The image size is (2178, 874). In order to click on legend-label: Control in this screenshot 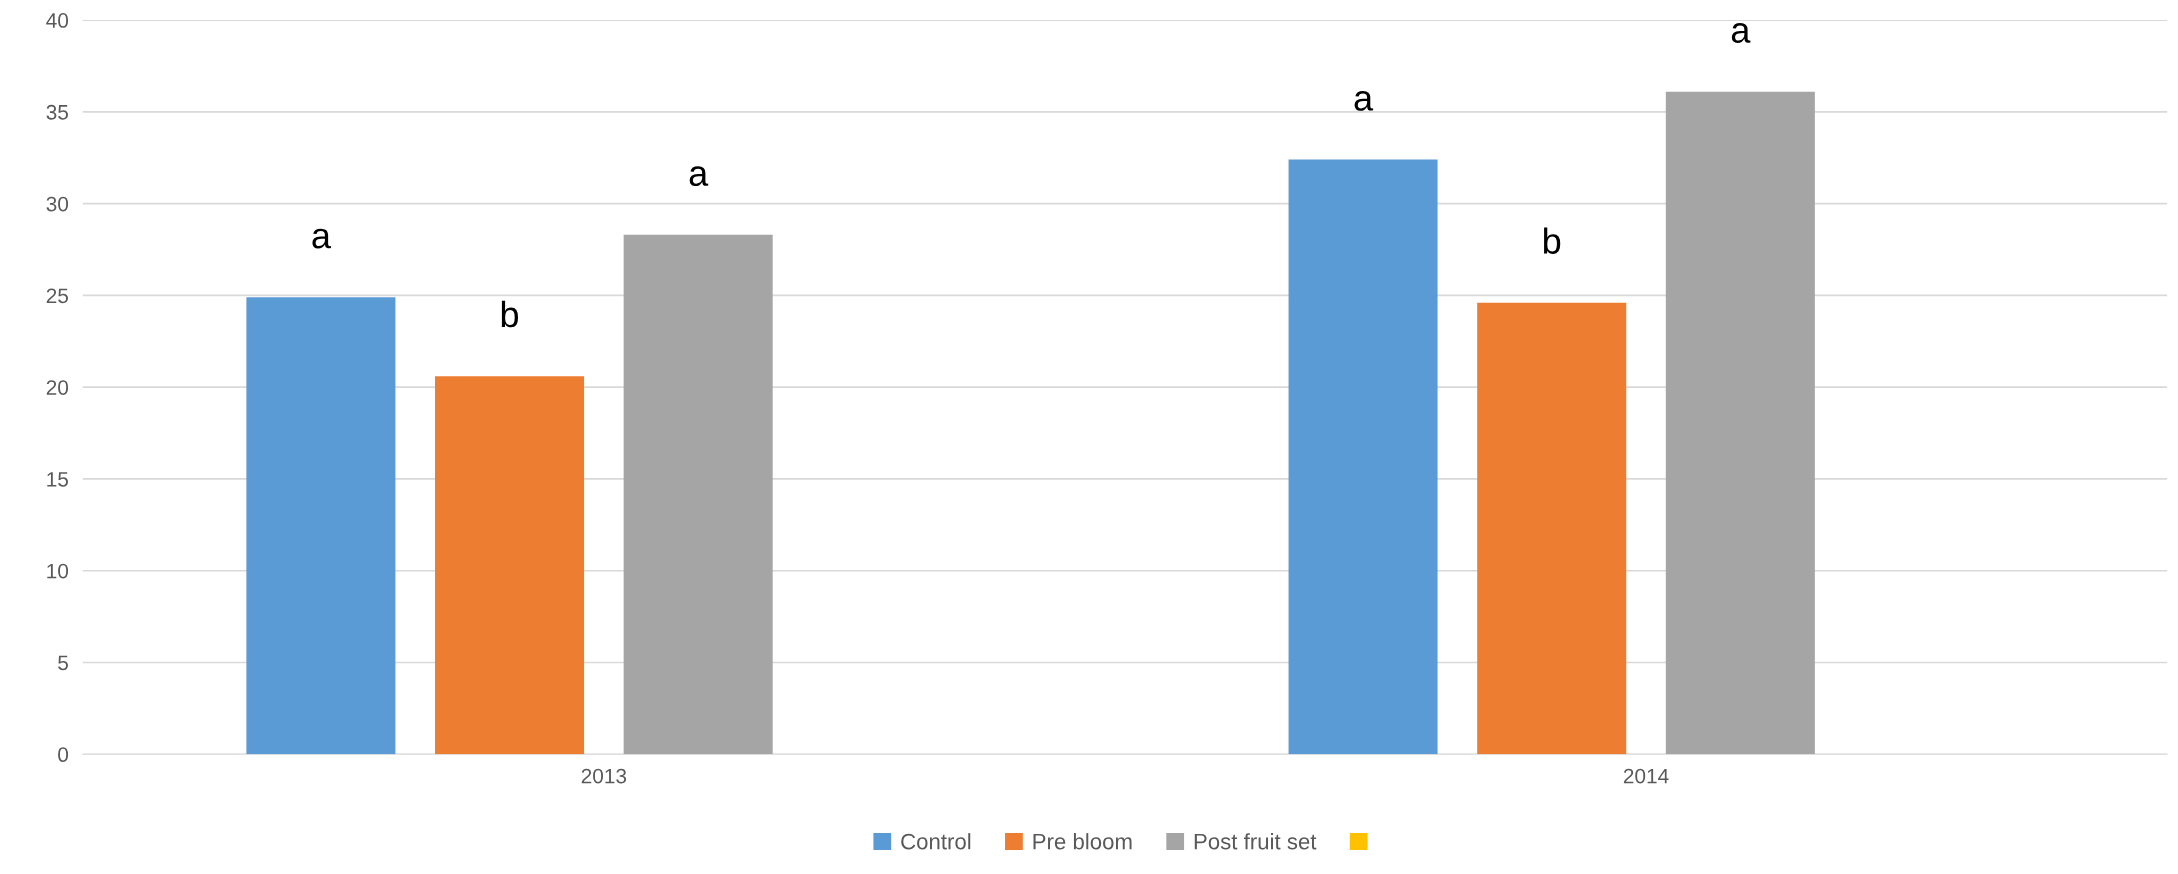, I will do `click(936, 841)`.